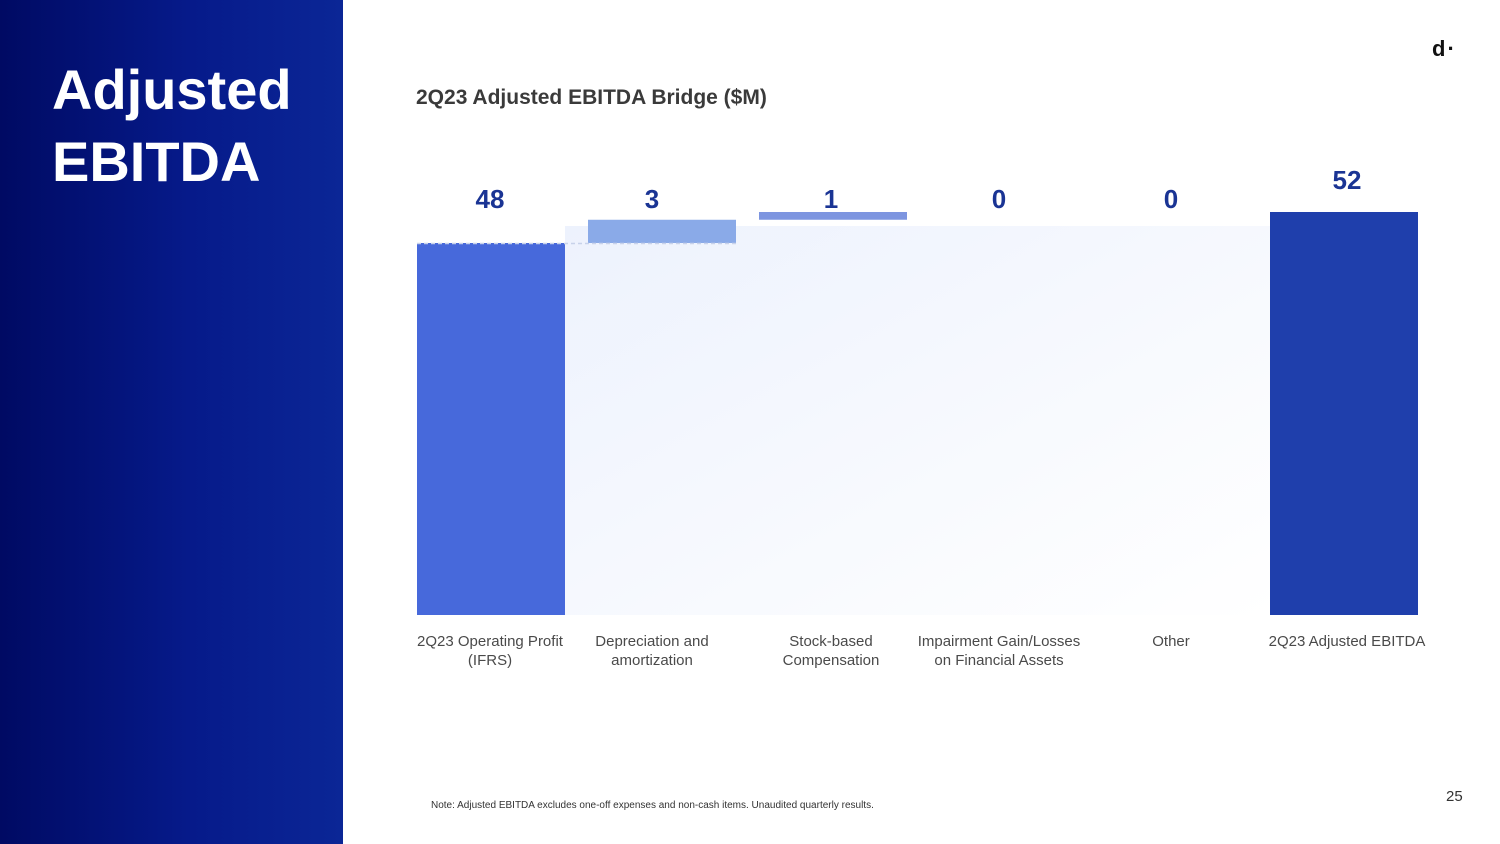  I want to click on value-label-2: 1, so click(831, 199).